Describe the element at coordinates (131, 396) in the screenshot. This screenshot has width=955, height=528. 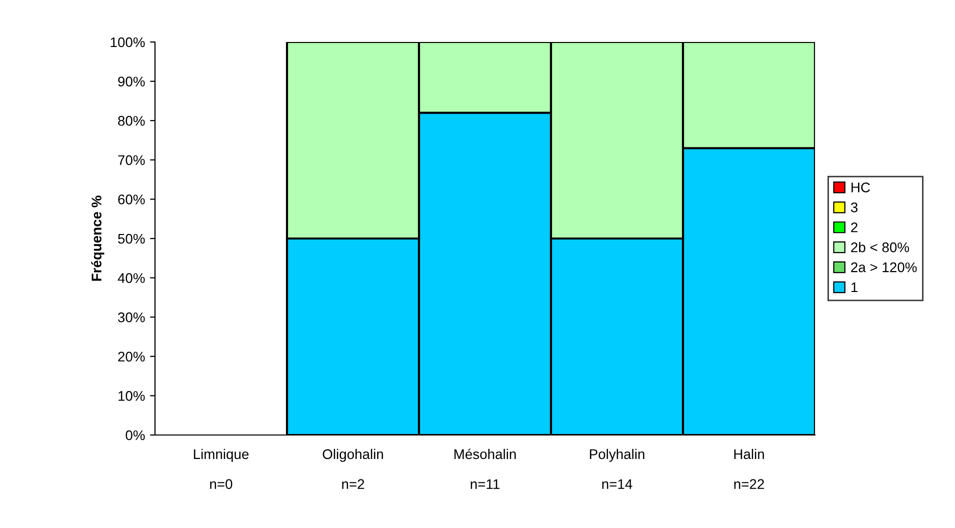
I see `y-tick-label: 10%` at that location.